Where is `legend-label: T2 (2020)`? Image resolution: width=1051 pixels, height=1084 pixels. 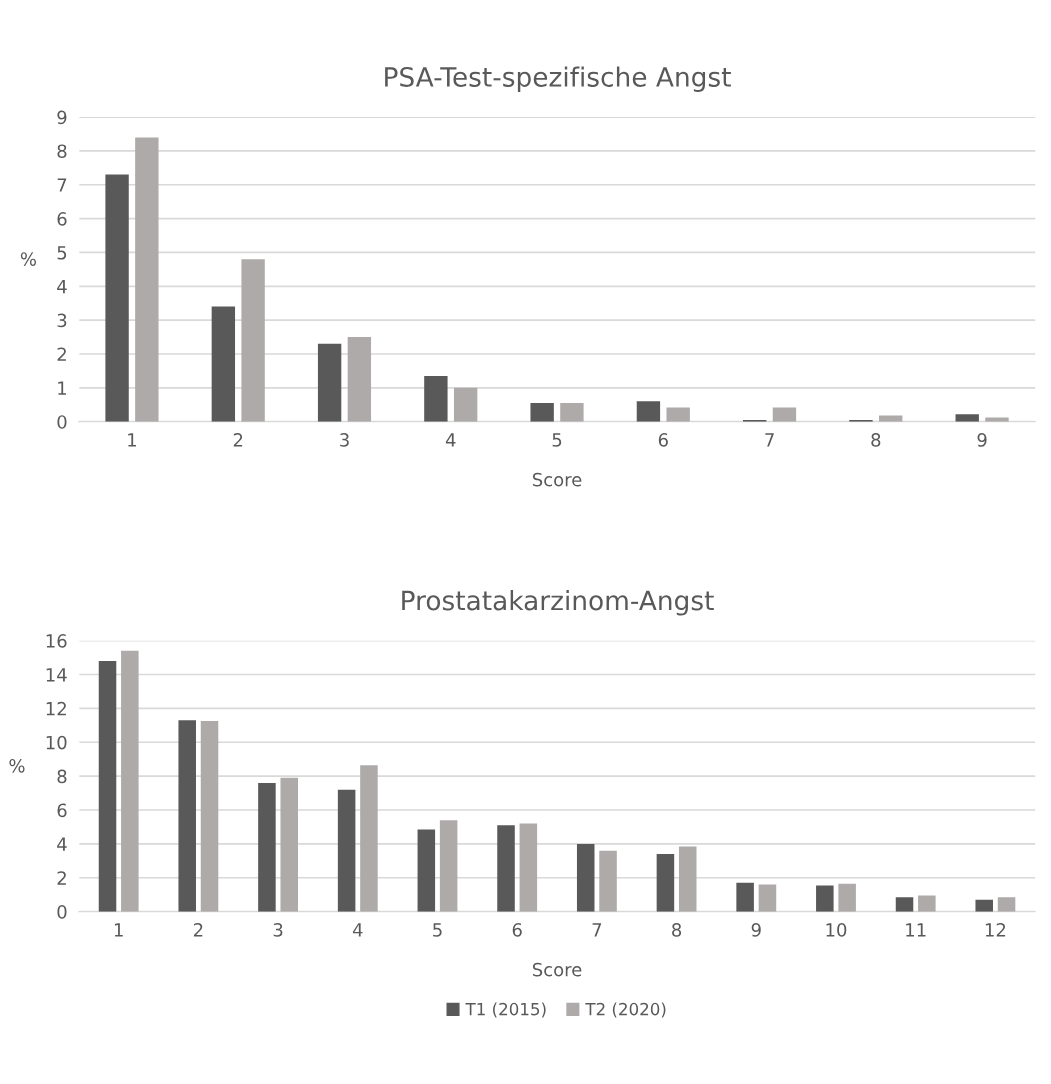 legend-label: T2 (2020) is located at coordinates (625, 1010).